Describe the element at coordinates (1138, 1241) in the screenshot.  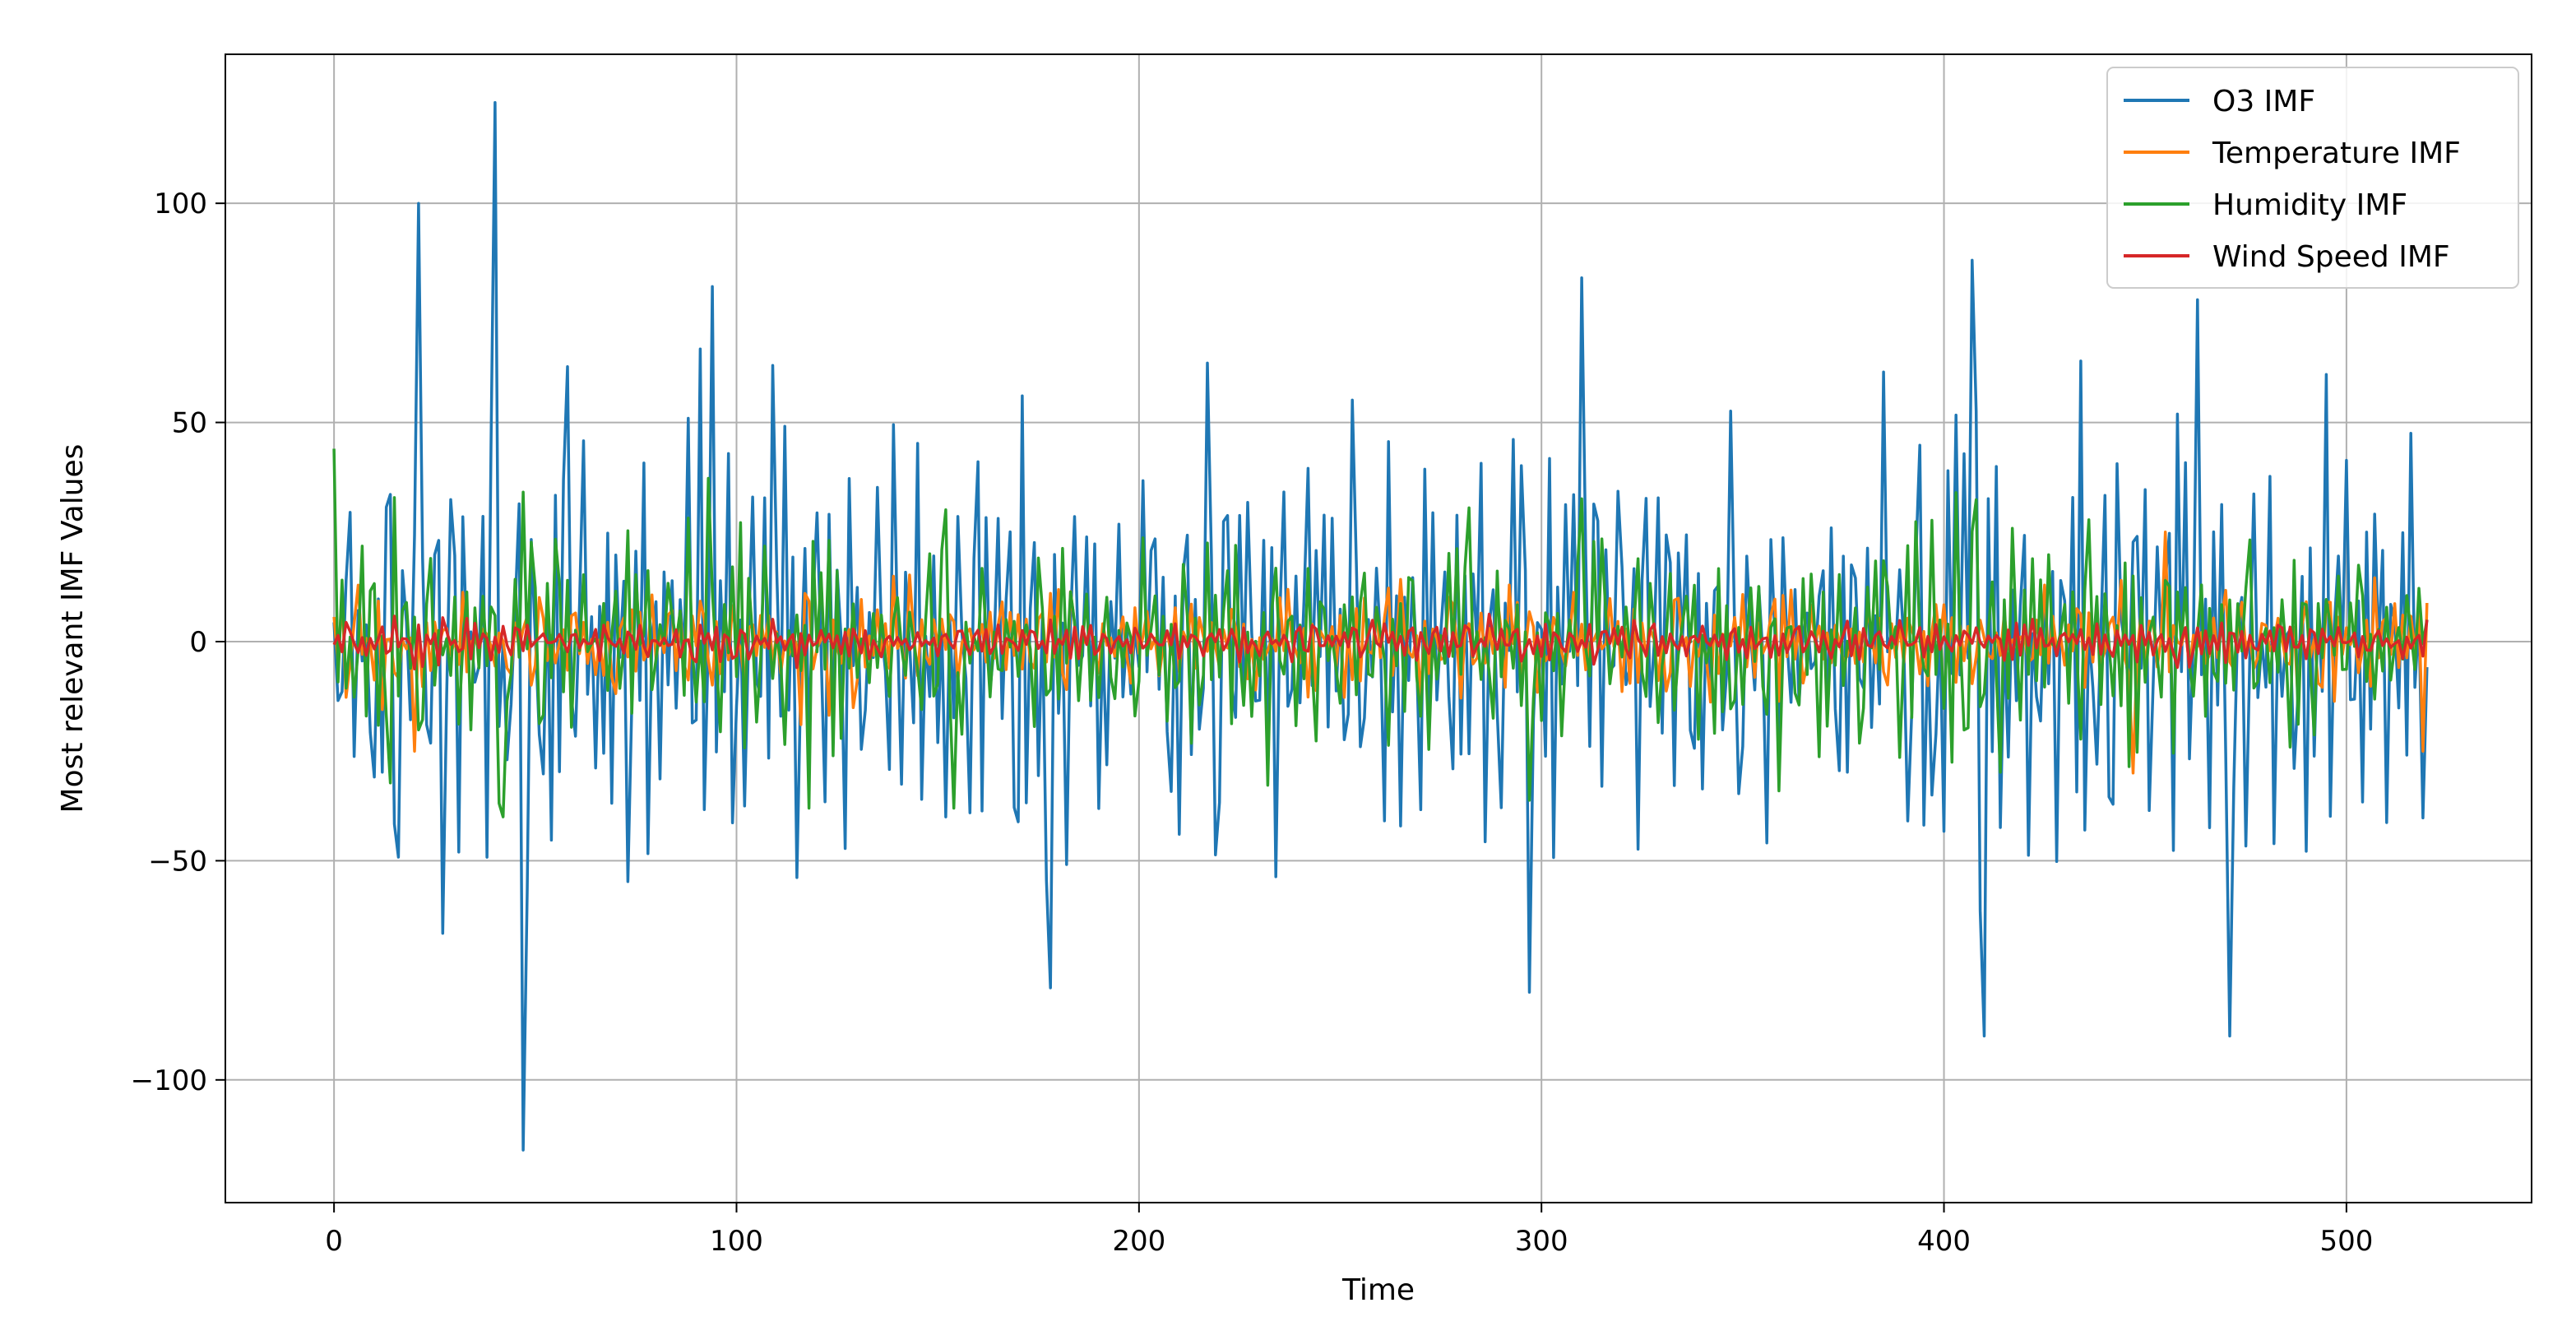
I see `x-tick-label: 200` at that location.